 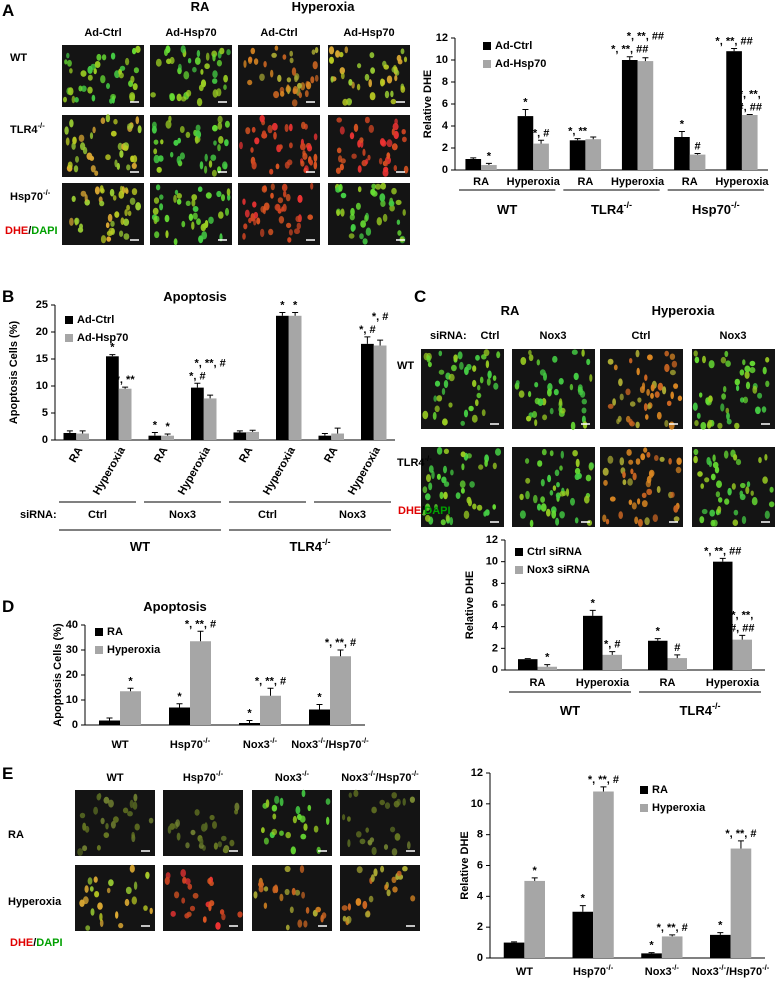 I want to click on text-part: #, ##, so click(x=750, y=107).